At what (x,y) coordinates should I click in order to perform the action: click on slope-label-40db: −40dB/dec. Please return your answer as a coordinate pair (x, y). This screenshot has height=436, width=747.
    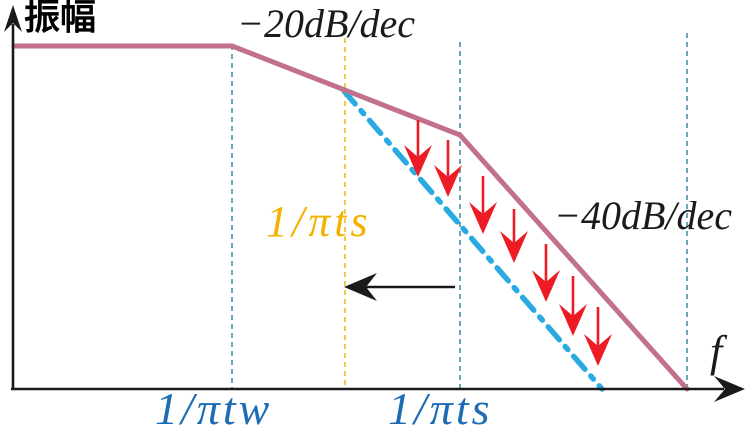
    Looking at the image, I should click on (643, 215).